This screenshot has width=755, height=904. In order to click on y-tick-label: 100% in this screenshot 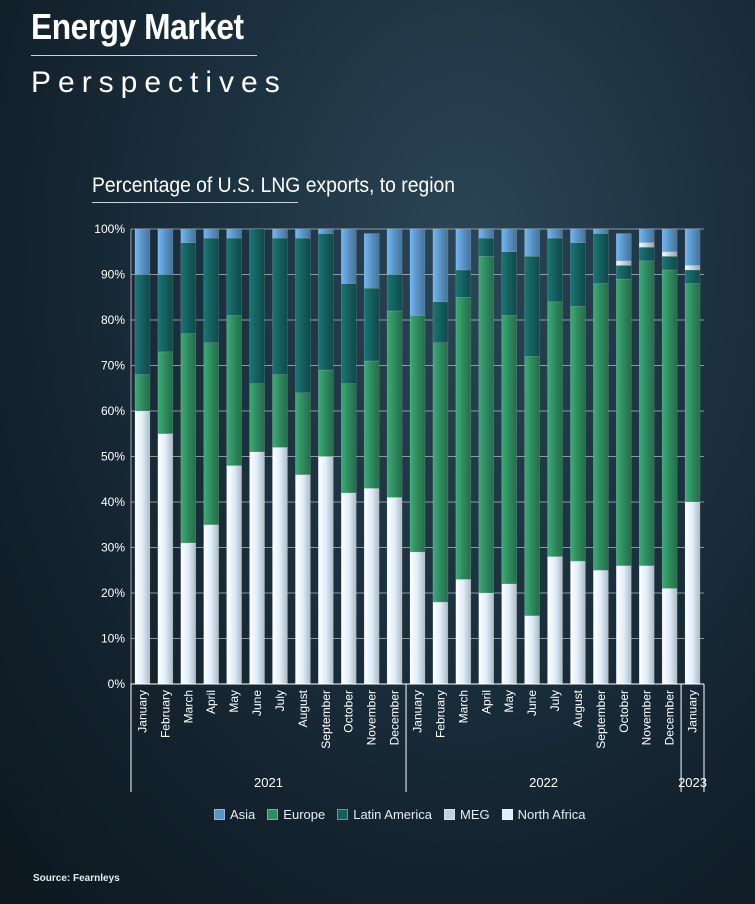, I will do `click(109, 229)`.